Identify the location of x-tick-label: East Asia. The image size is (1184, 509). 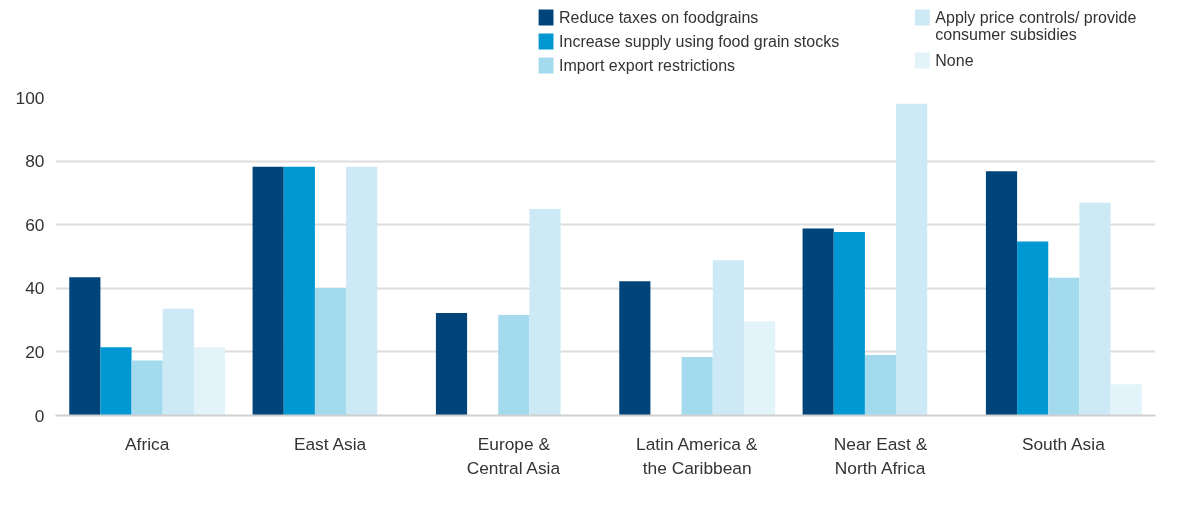
(330, 443).